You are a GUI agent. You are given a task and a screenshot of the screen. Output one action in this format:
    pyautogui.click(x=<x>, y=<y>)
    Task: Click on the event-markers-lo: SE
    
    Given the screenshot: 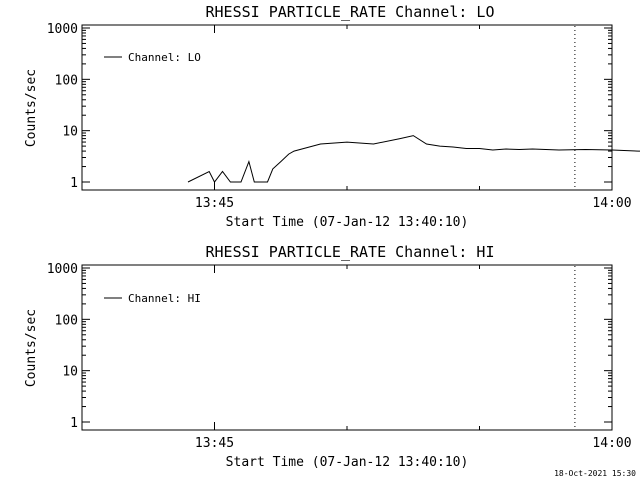 What is the action you would take?
    pyautogui.click(x=575, y=107)
    